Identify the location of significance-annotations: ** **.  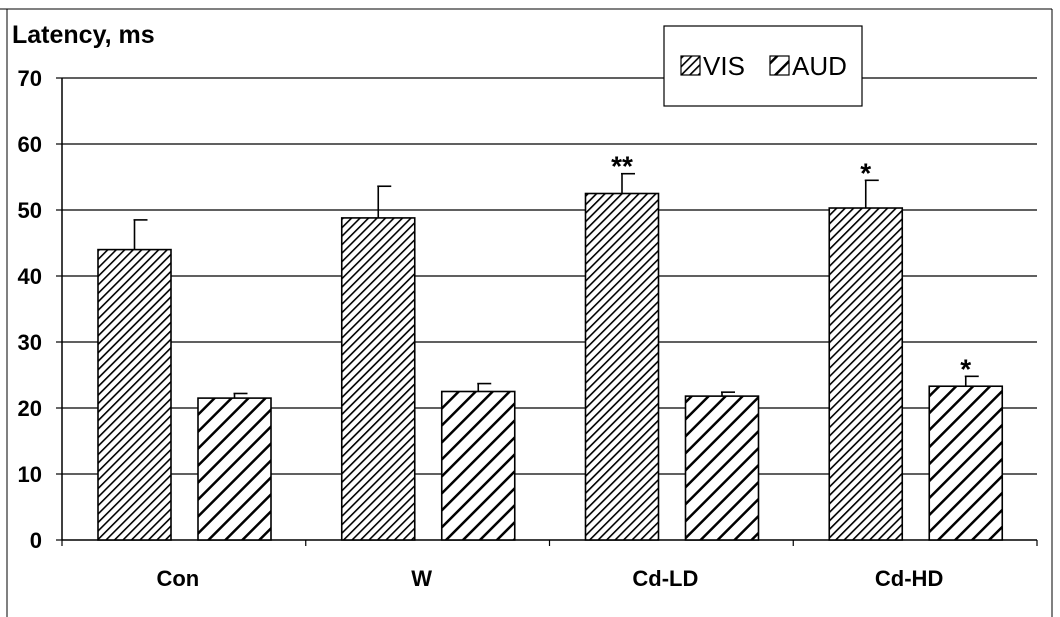
(791, 268).